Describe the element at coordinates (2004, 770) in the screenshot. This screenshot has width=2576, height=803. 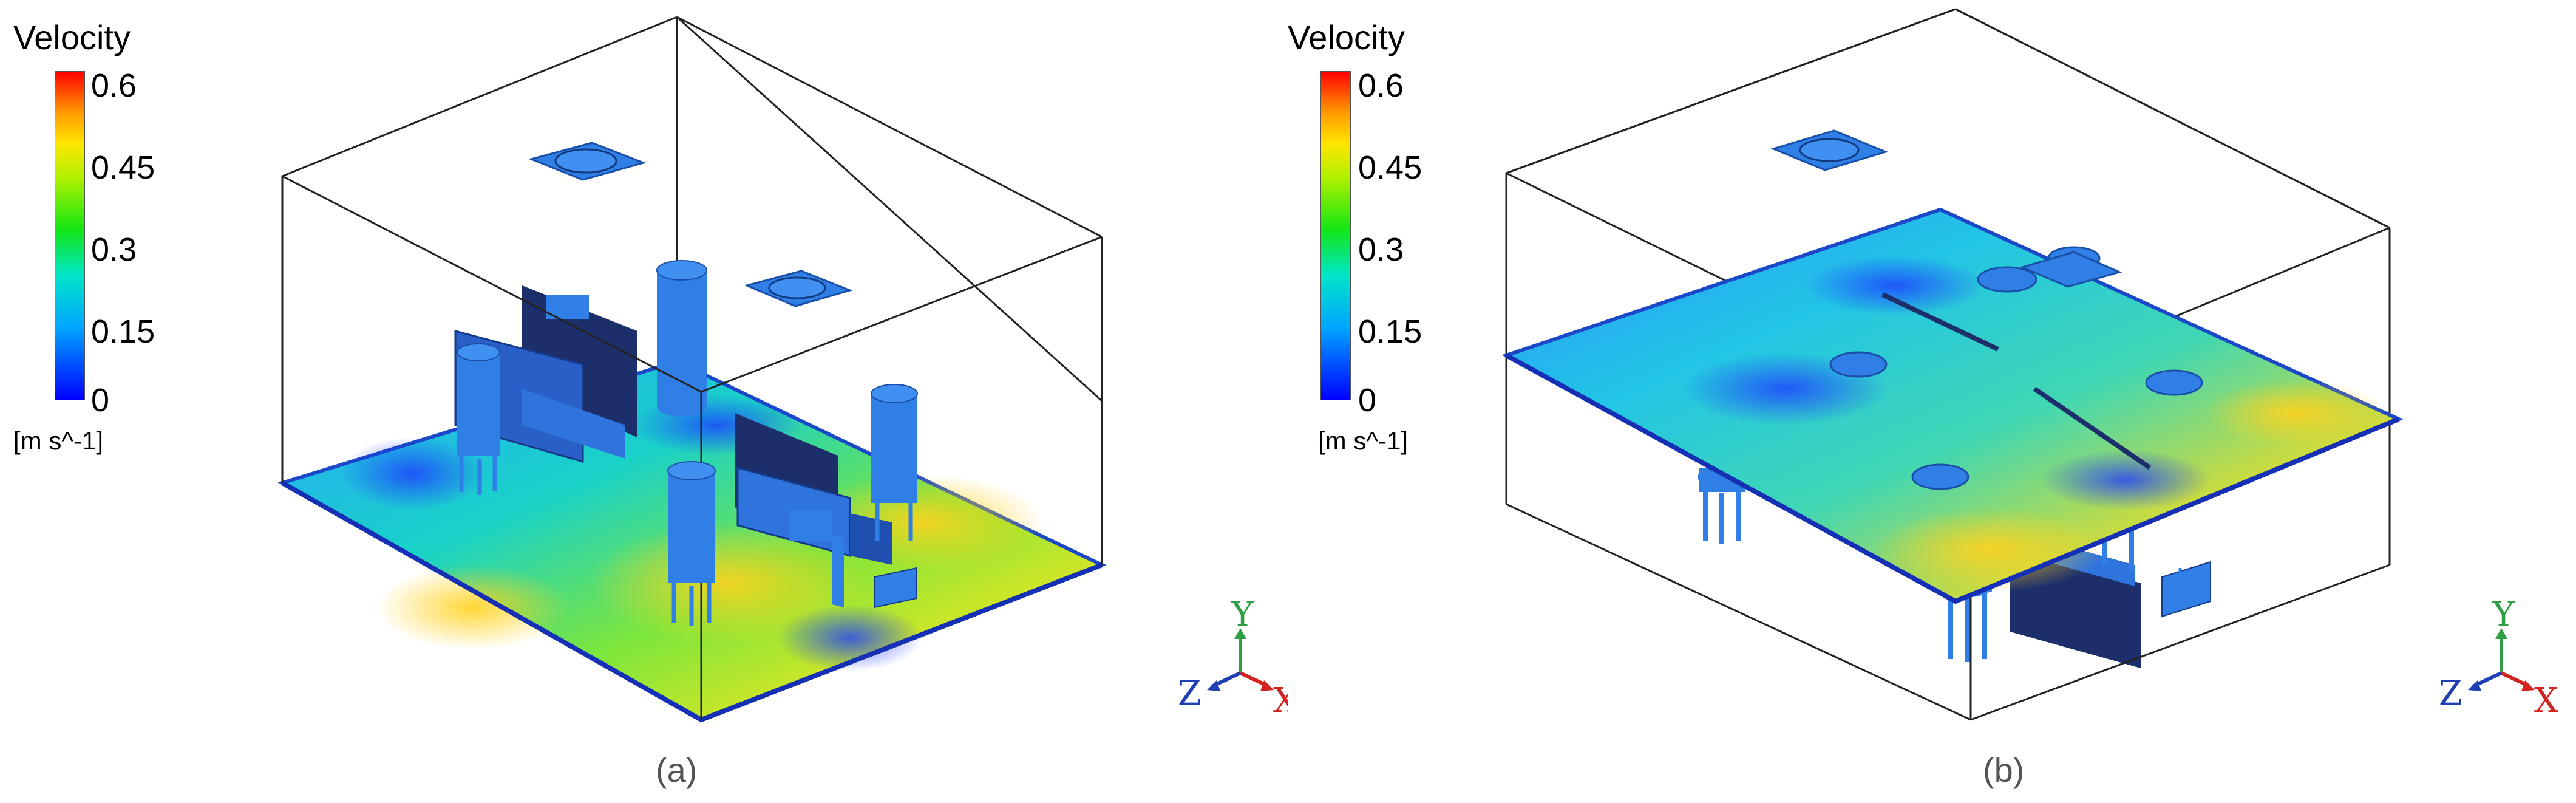
I see `panel-caption: (b)` at that location.